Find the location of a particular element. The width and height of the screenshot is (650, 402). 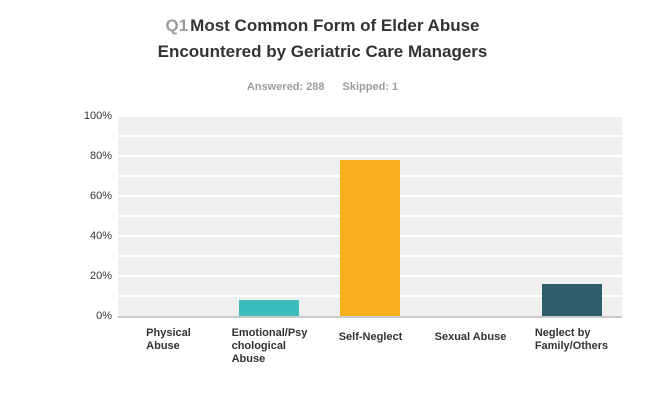

y-tick-label: 80% is located at coordinates (100, 156).